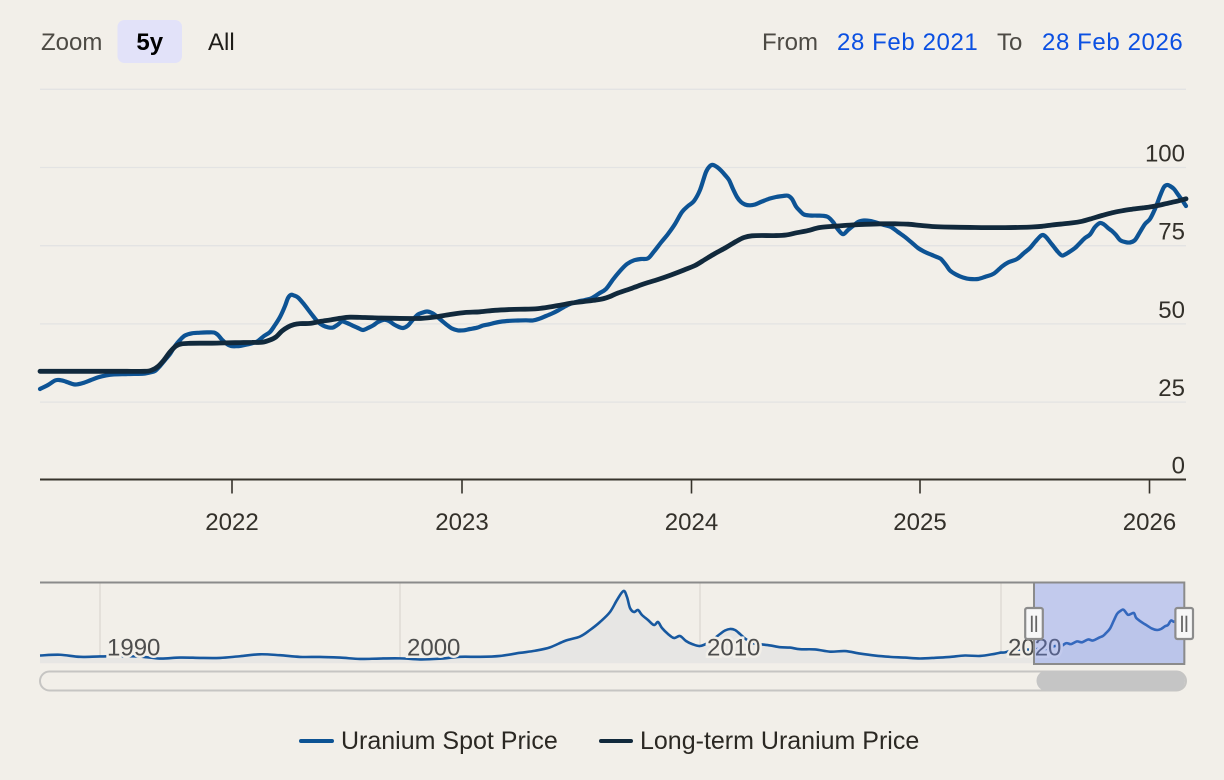 The image size is (1224, 780). Describe the element at coordinates (779, 741) in the screenshot. I see `svg-text: Long-term Uranium Price` at that location.